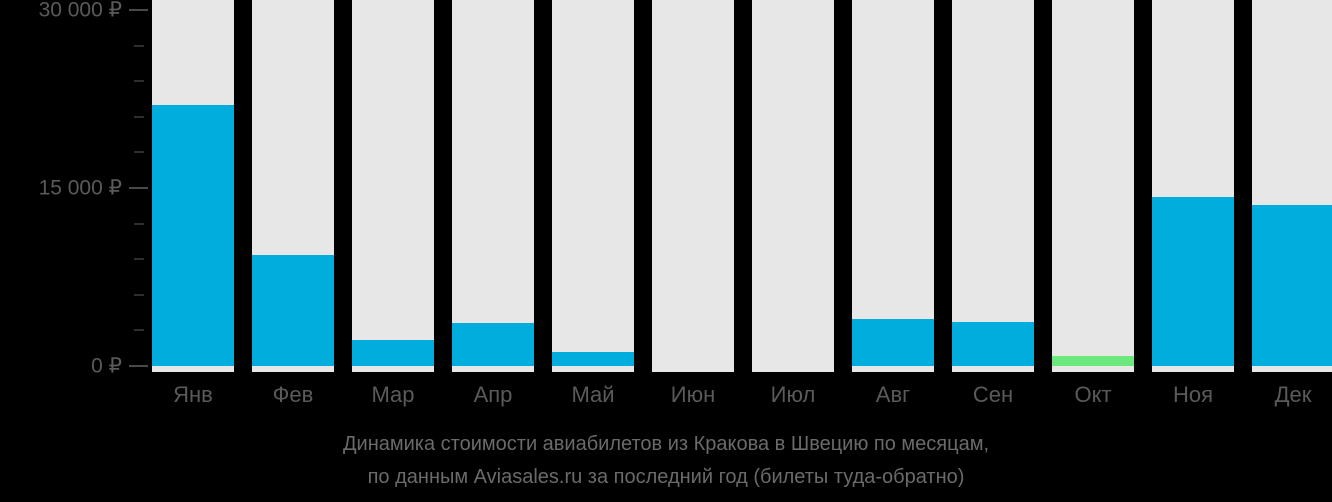 The width and height of the screenshot is (1332, 502). Describe the element at coordinates (106, 366) in the screenshot. I see `y-axis-label: 0 ₽` at that location.